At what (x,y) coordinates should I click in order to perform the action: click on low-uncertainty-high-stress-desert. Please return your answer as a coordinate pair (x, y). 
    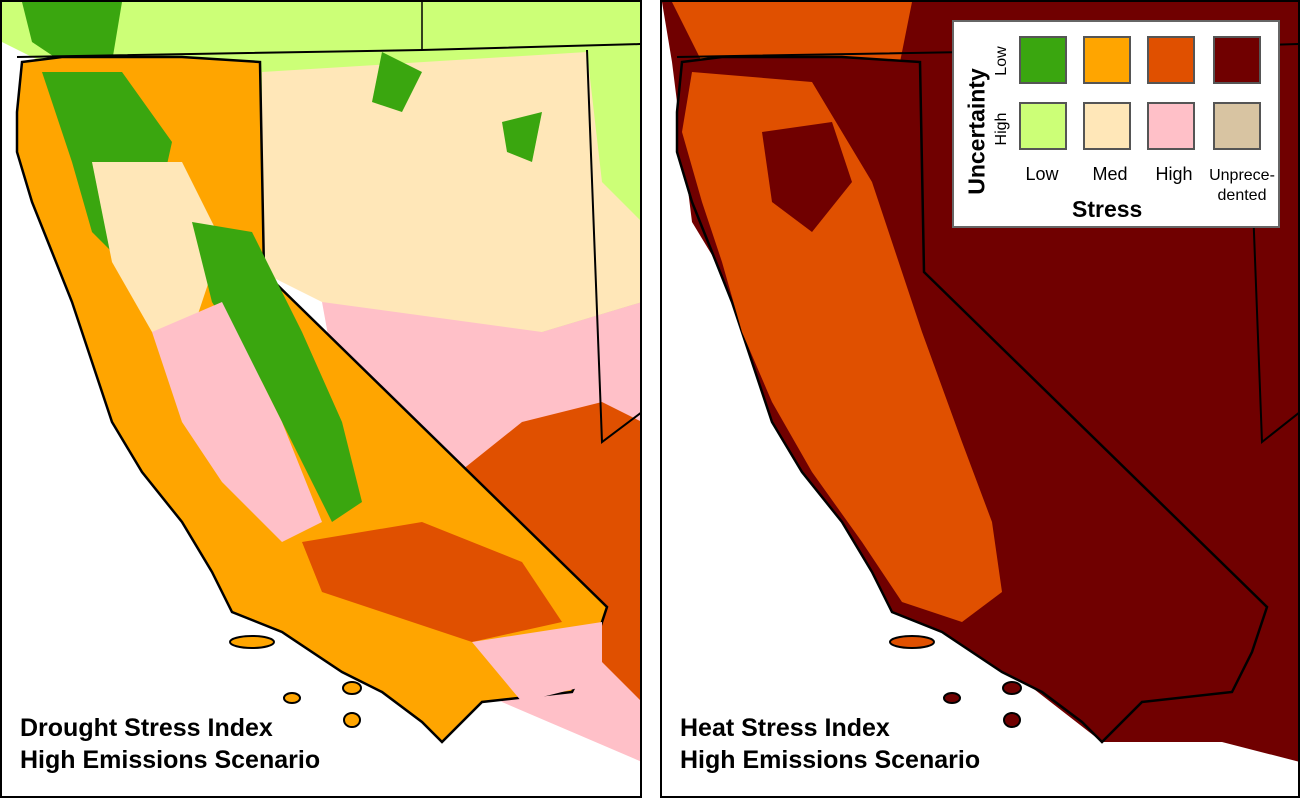
    Looking at the image, I should click on (432, 582).